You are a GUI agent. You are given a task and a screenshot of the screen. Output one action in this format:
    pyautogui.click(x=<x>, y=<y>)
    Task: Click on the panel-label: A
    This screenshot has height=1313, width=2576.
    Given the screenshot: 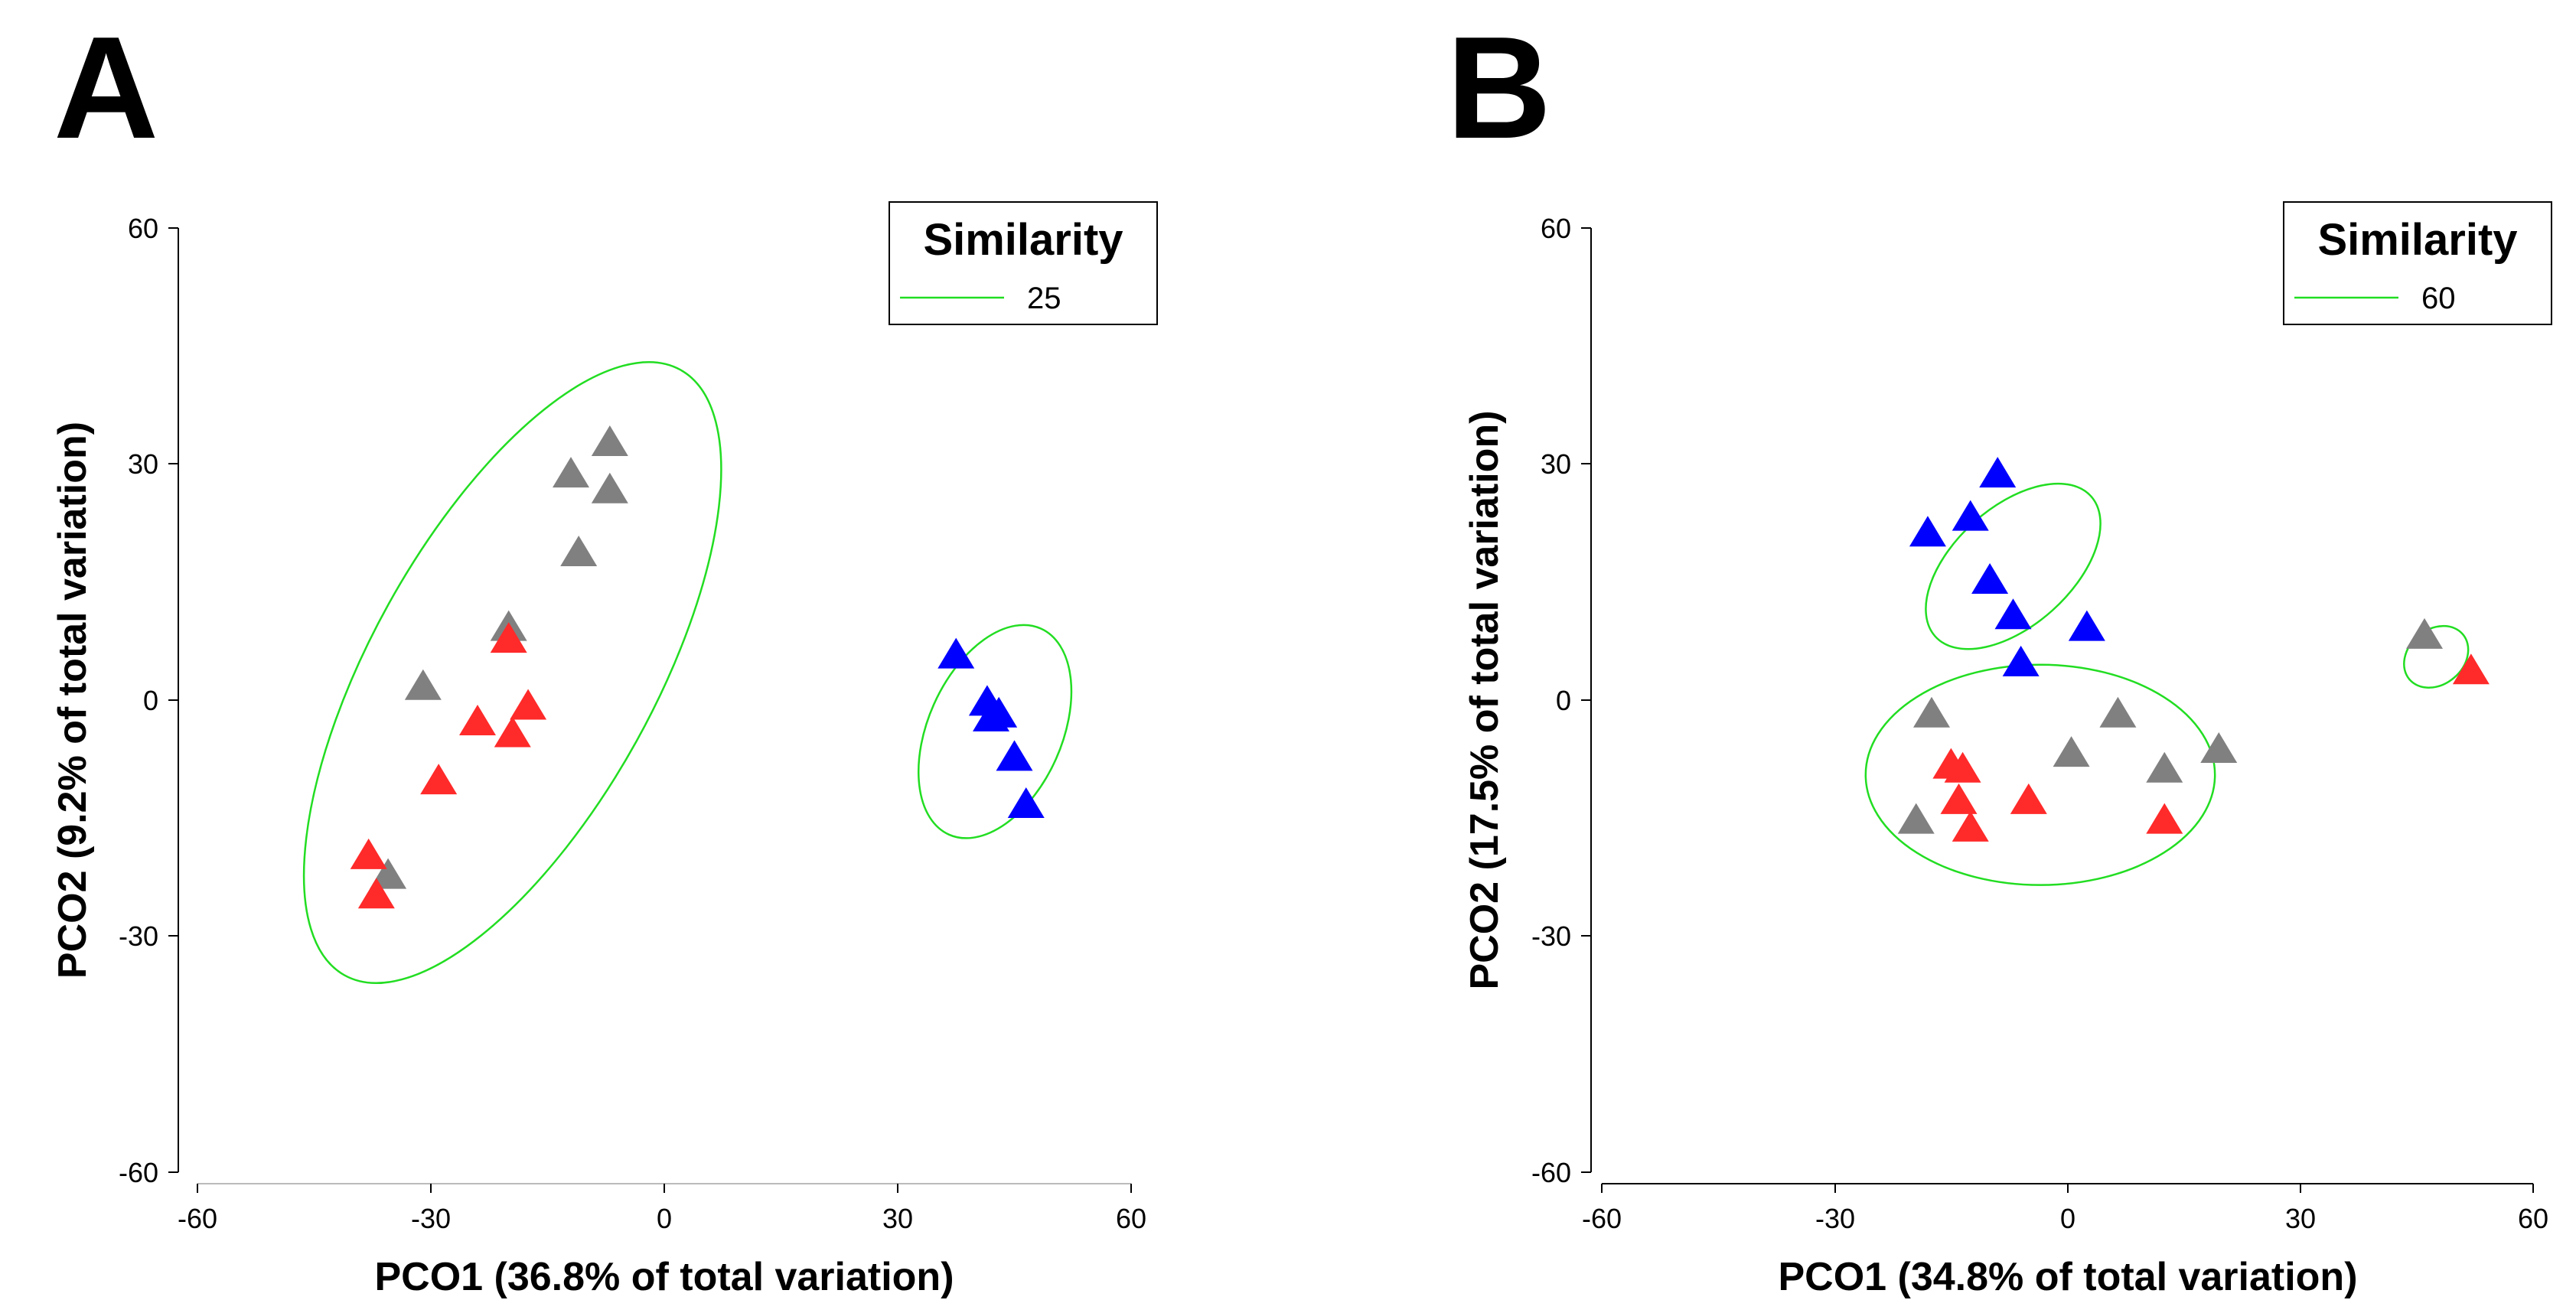 What is the action you would take?
    pyautogui.click(x=106, y=88)
    